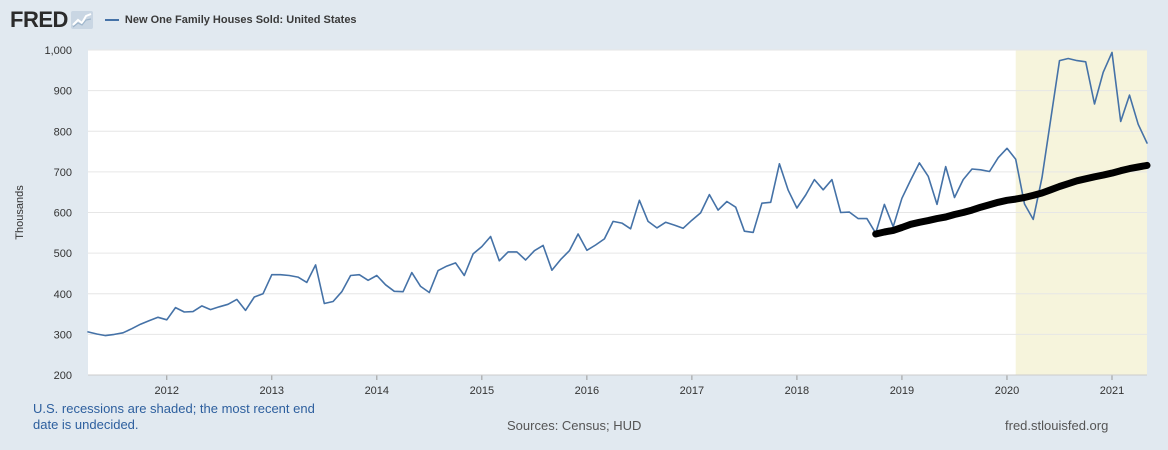 The image size is (1168, 450). I want to click on x-tick-label: 2018, so click(797, 391).